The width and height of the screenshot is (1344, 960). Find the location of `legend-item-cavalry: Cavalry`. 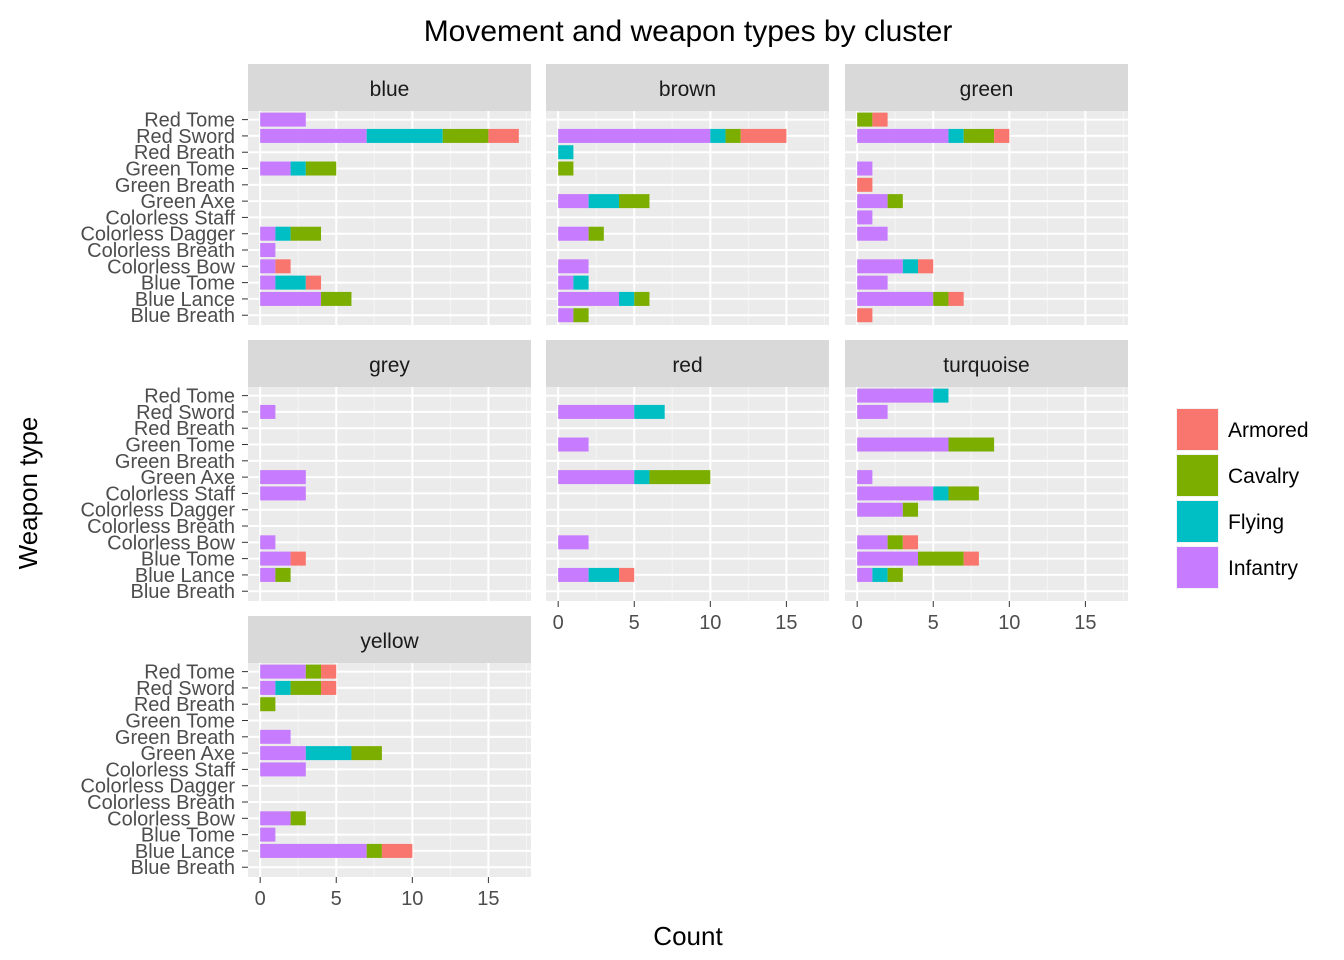

legend-item-cavalry: Cavalry is located at coordinates (1238, 475).